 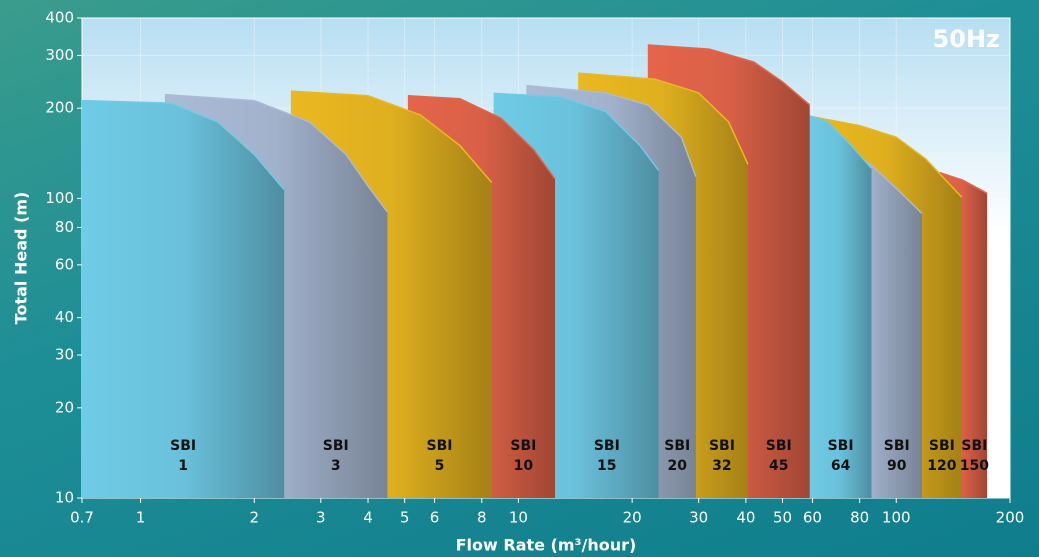 What do you see at coordinates (721, 456) in the screenshot?
I see `legend-label: SBI 32` at bounding box center [721, 456].